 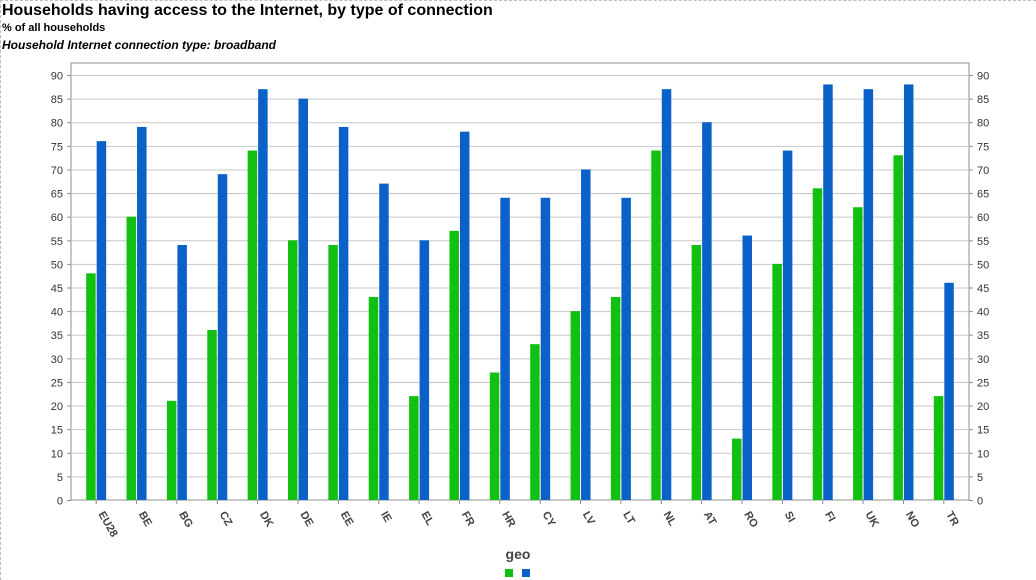 What do you see at coordinates (983, 431) in the screenshot?
I see `y-tick-label-right: 15` at bounding box center [983, 431].